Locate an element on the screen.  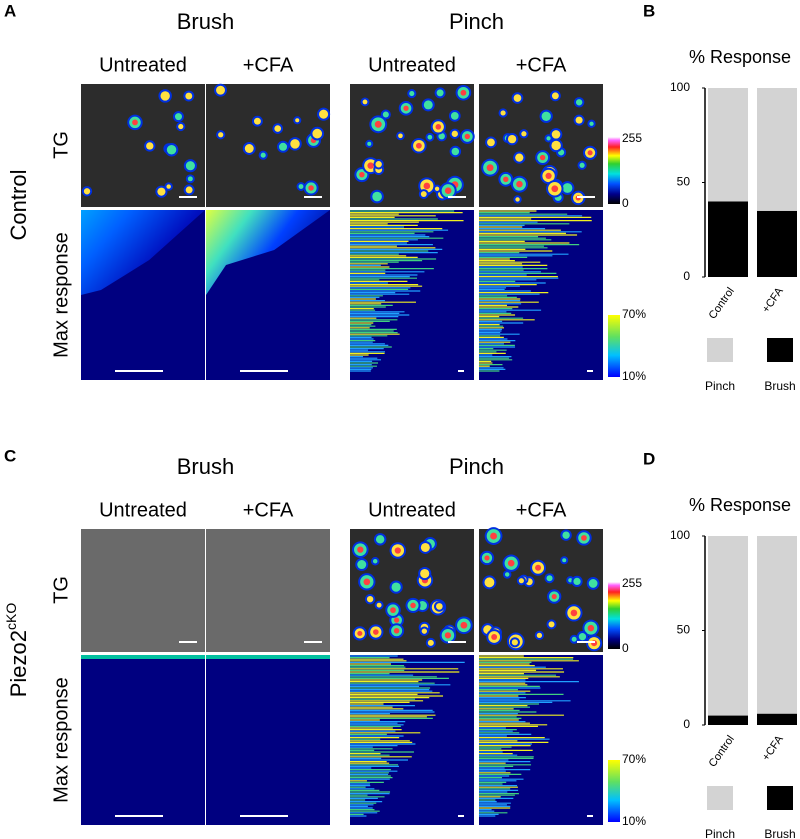
colorbar-label: 70% is located at coordinates (634, 314).